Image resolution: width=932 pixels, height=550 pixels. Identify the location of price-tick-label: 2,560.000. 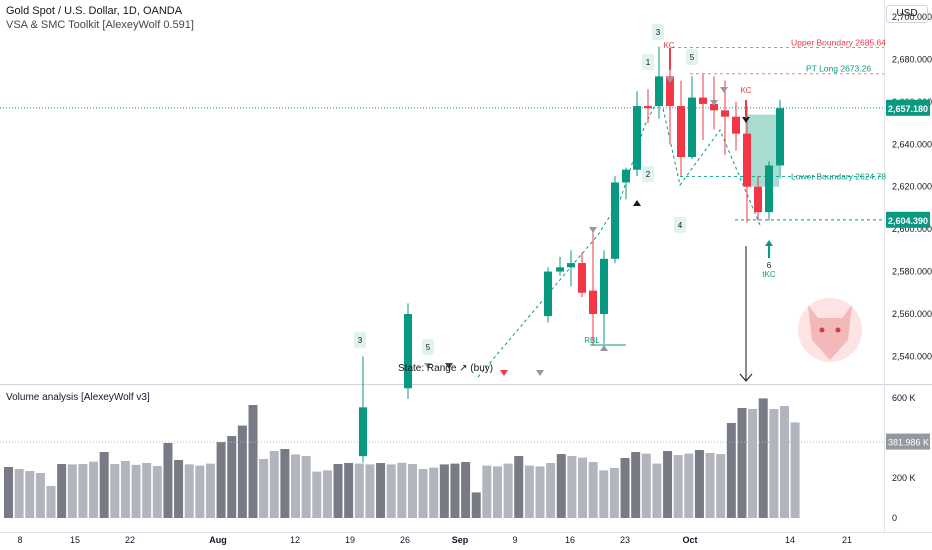
(912, 314).